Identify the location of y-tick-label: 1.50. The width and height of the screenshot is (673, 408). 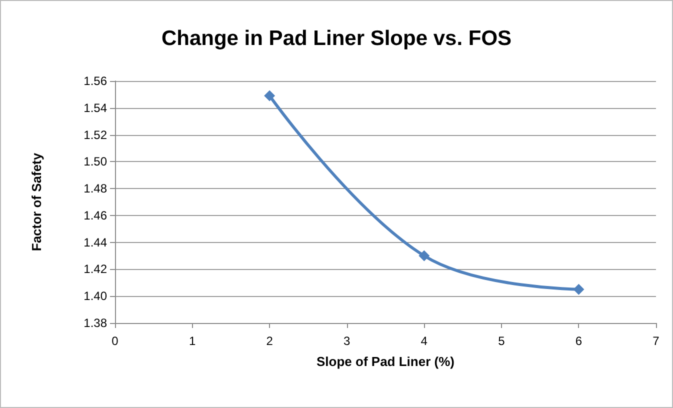
(96, 161).